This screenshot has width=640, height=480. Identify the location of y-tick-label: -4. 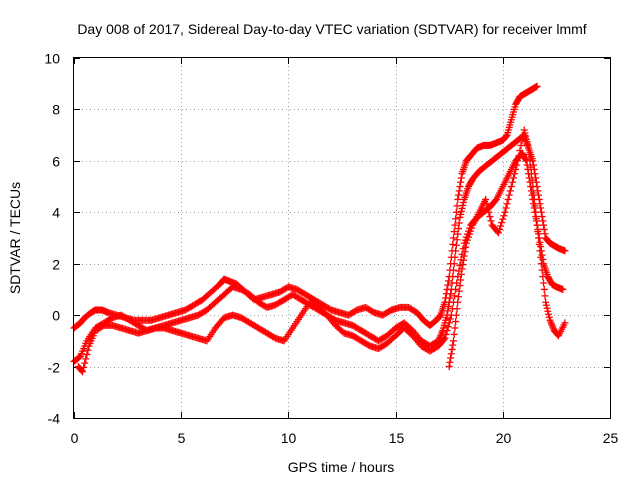
(54, 419).